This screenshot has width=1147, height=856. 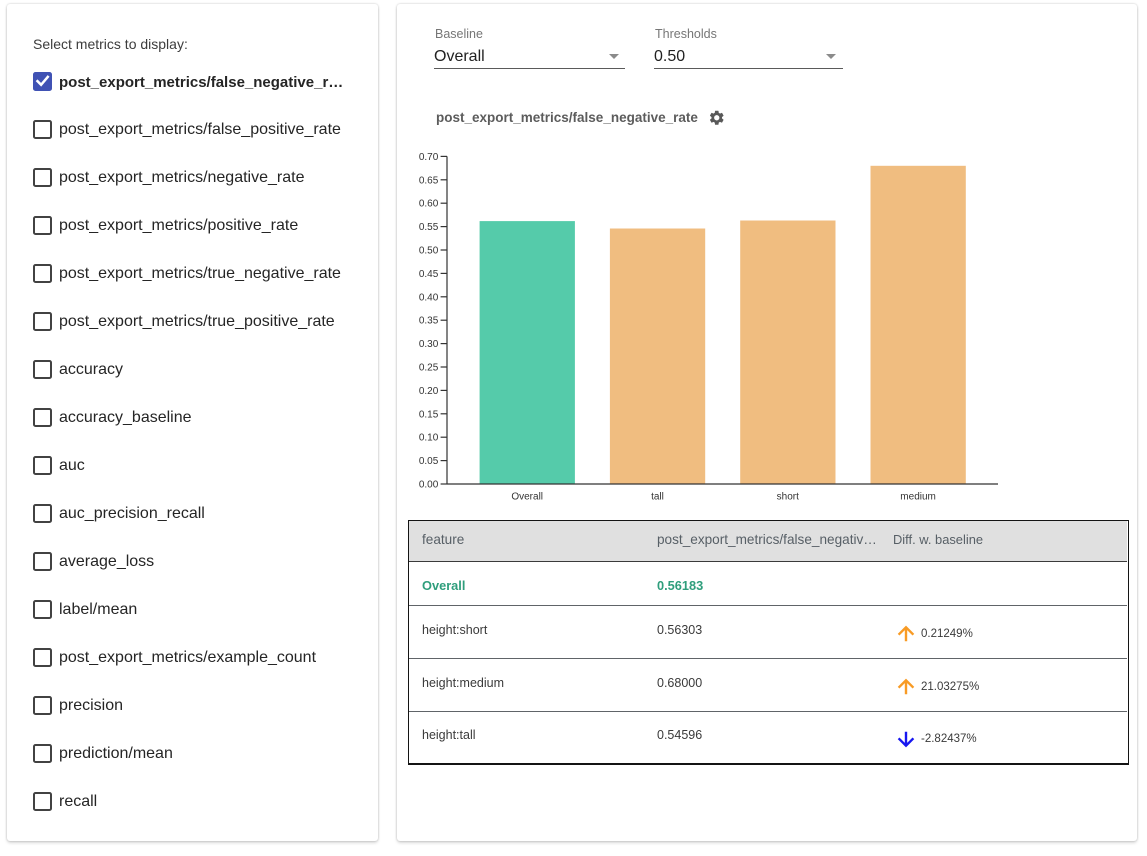 I want to click on svg-text: 0.00, so click(x=429, y=485).